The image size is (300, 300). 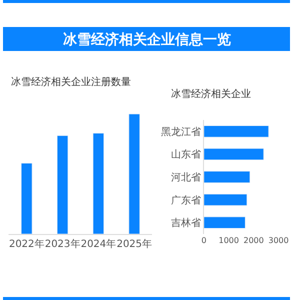 What do you see at coordinates (98, 244) in the screenshot?
I see `x-tick-label: 2024年` at bounding box center [98, 244].